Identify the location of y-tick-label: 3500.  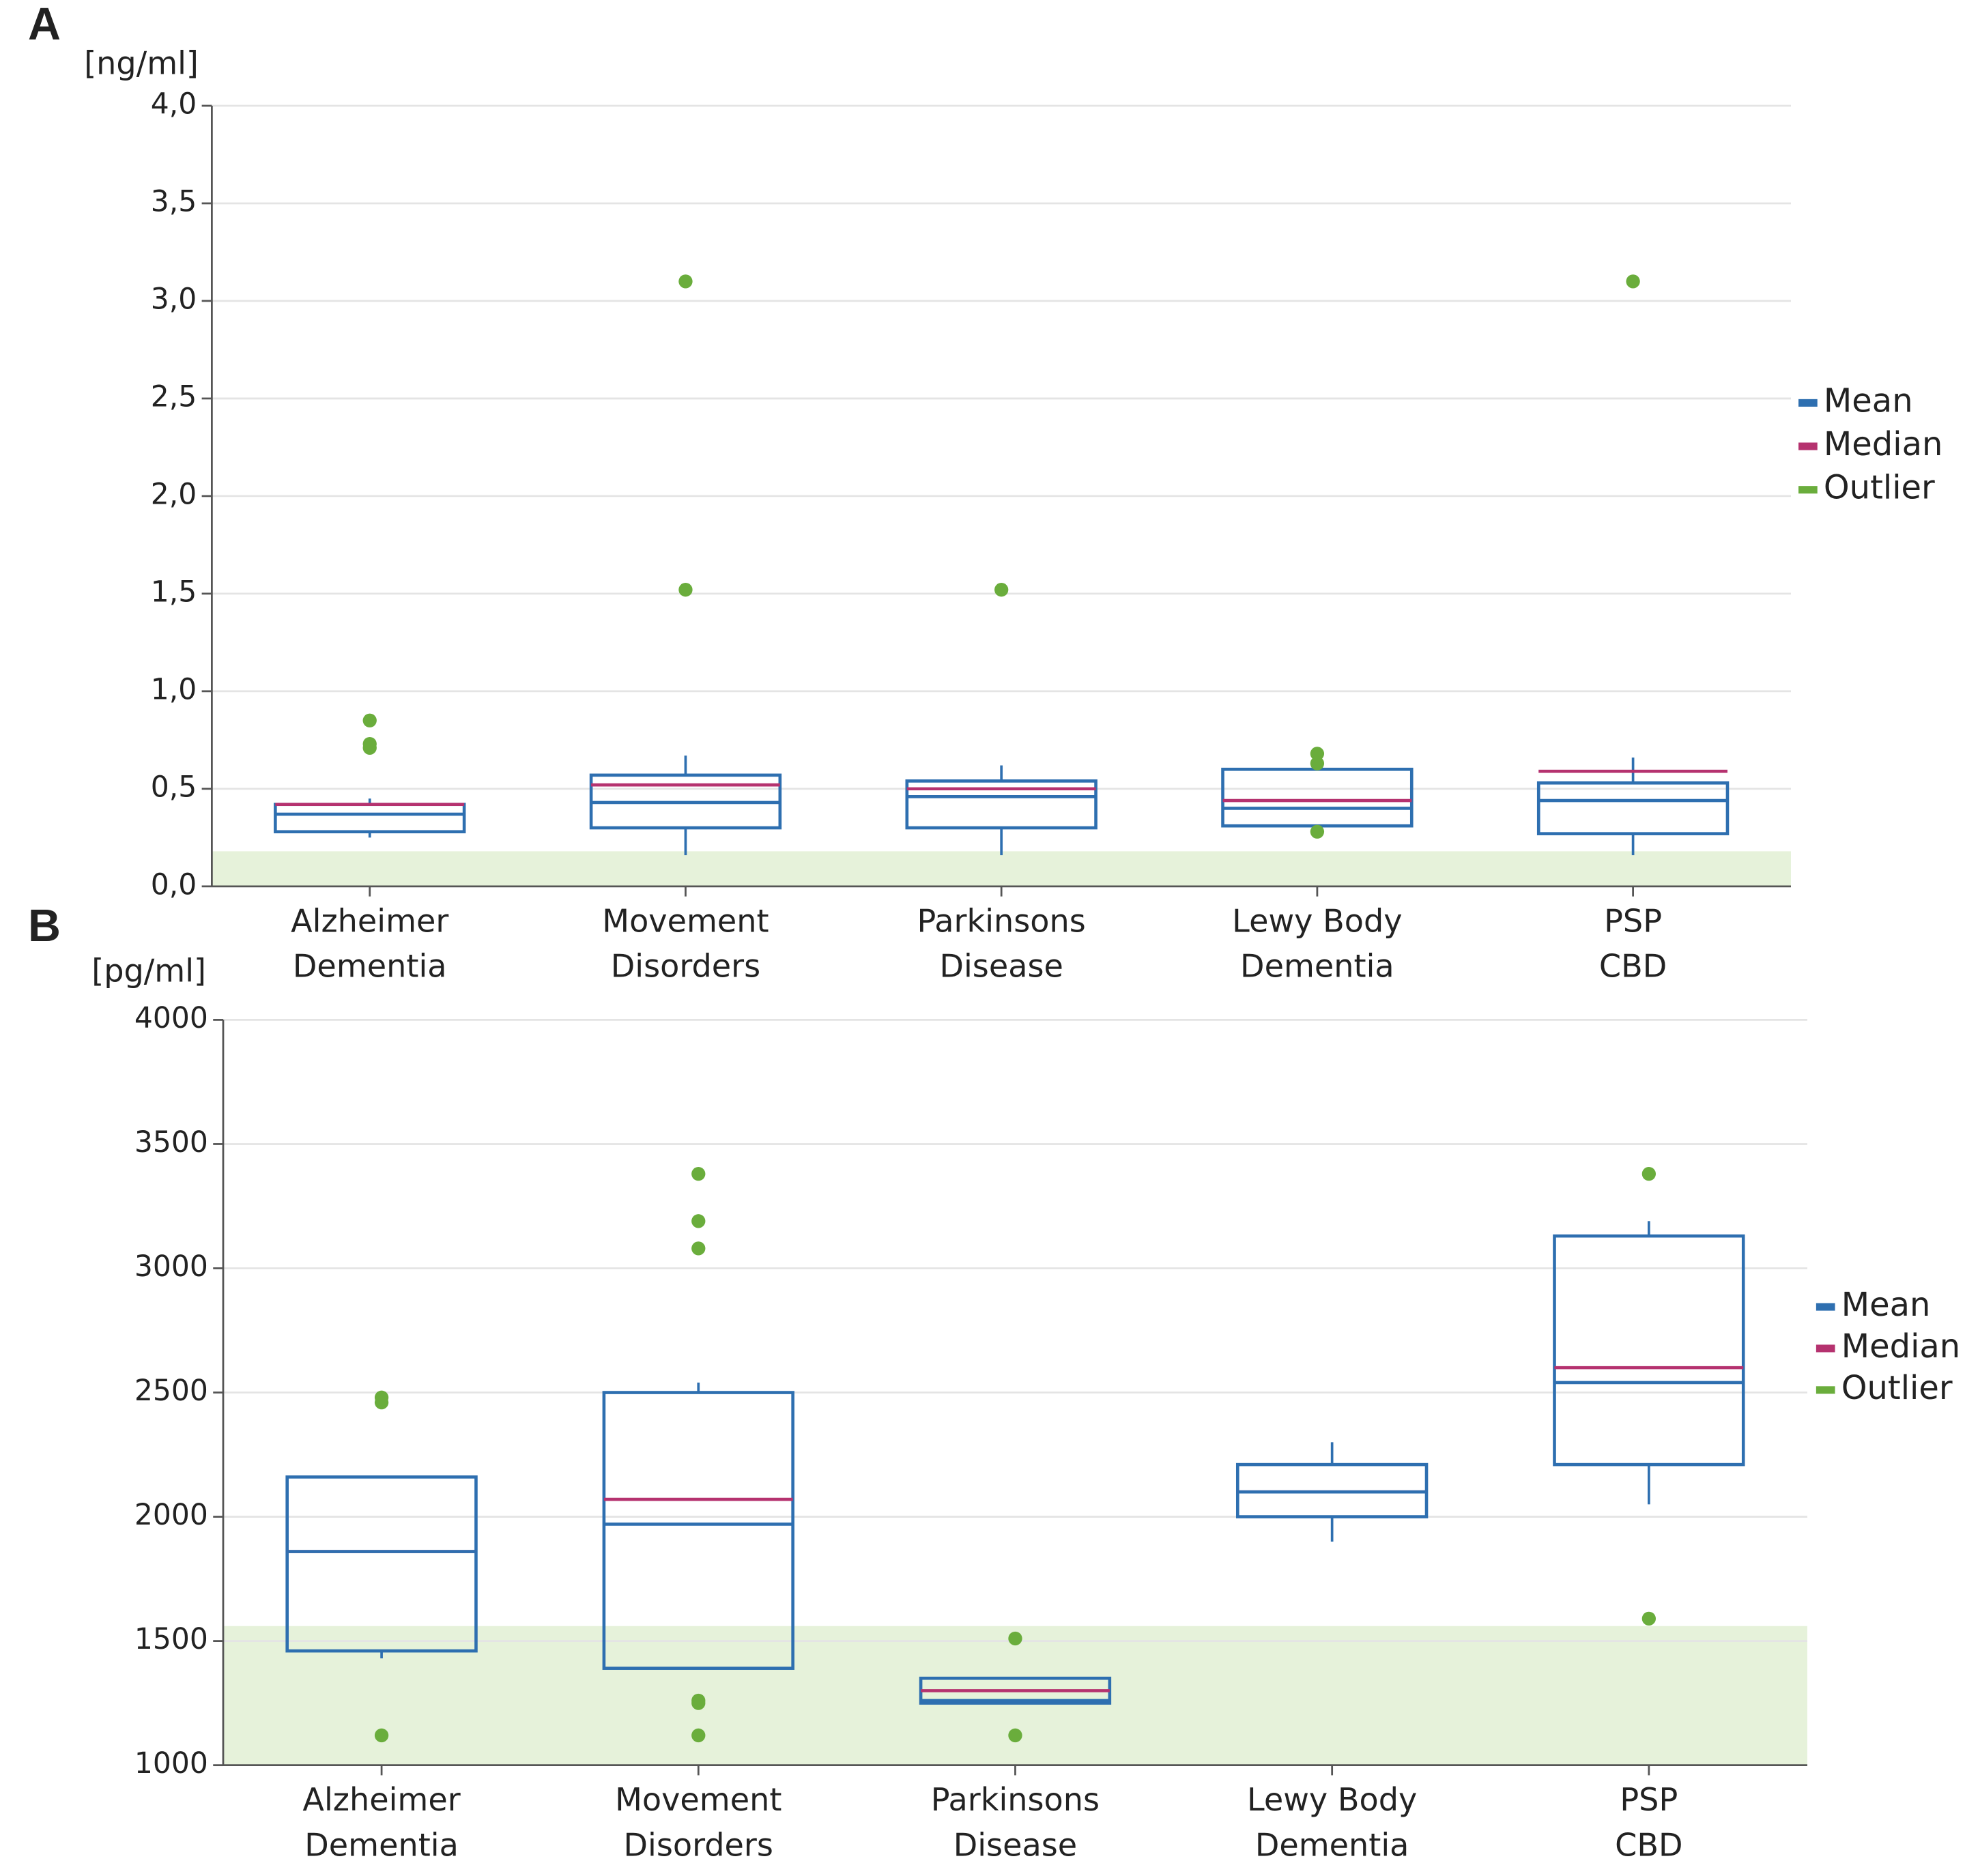
(171, 1142).